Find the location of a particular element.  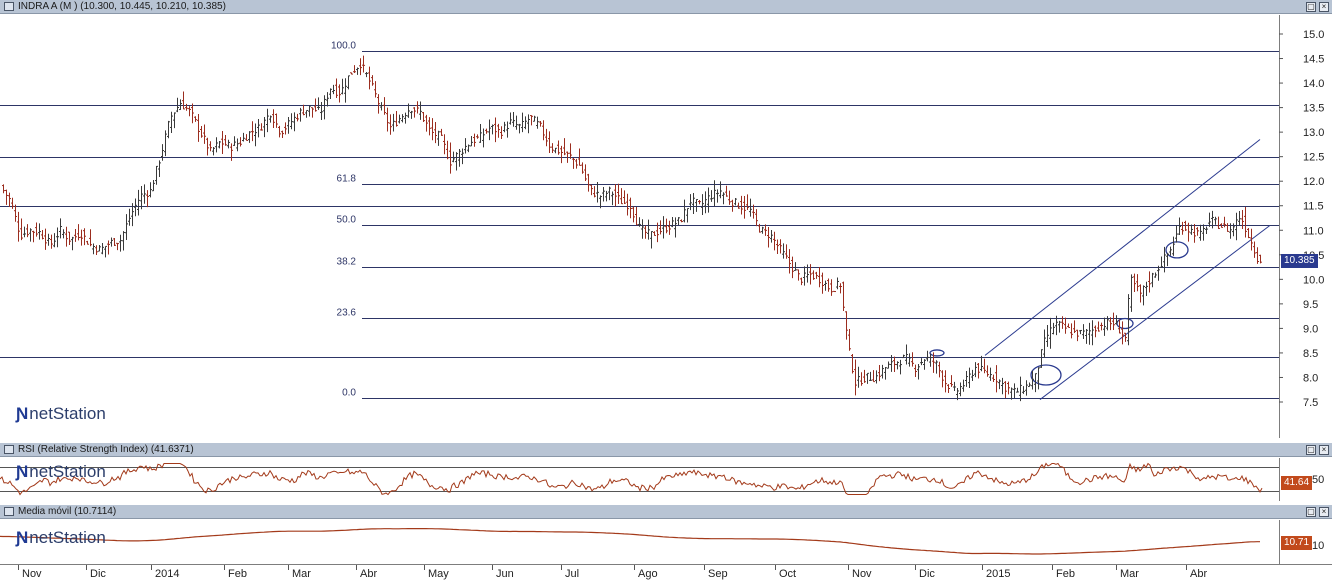

rsi-restore-icon: ▢ is located at coordinates (1311, 450).